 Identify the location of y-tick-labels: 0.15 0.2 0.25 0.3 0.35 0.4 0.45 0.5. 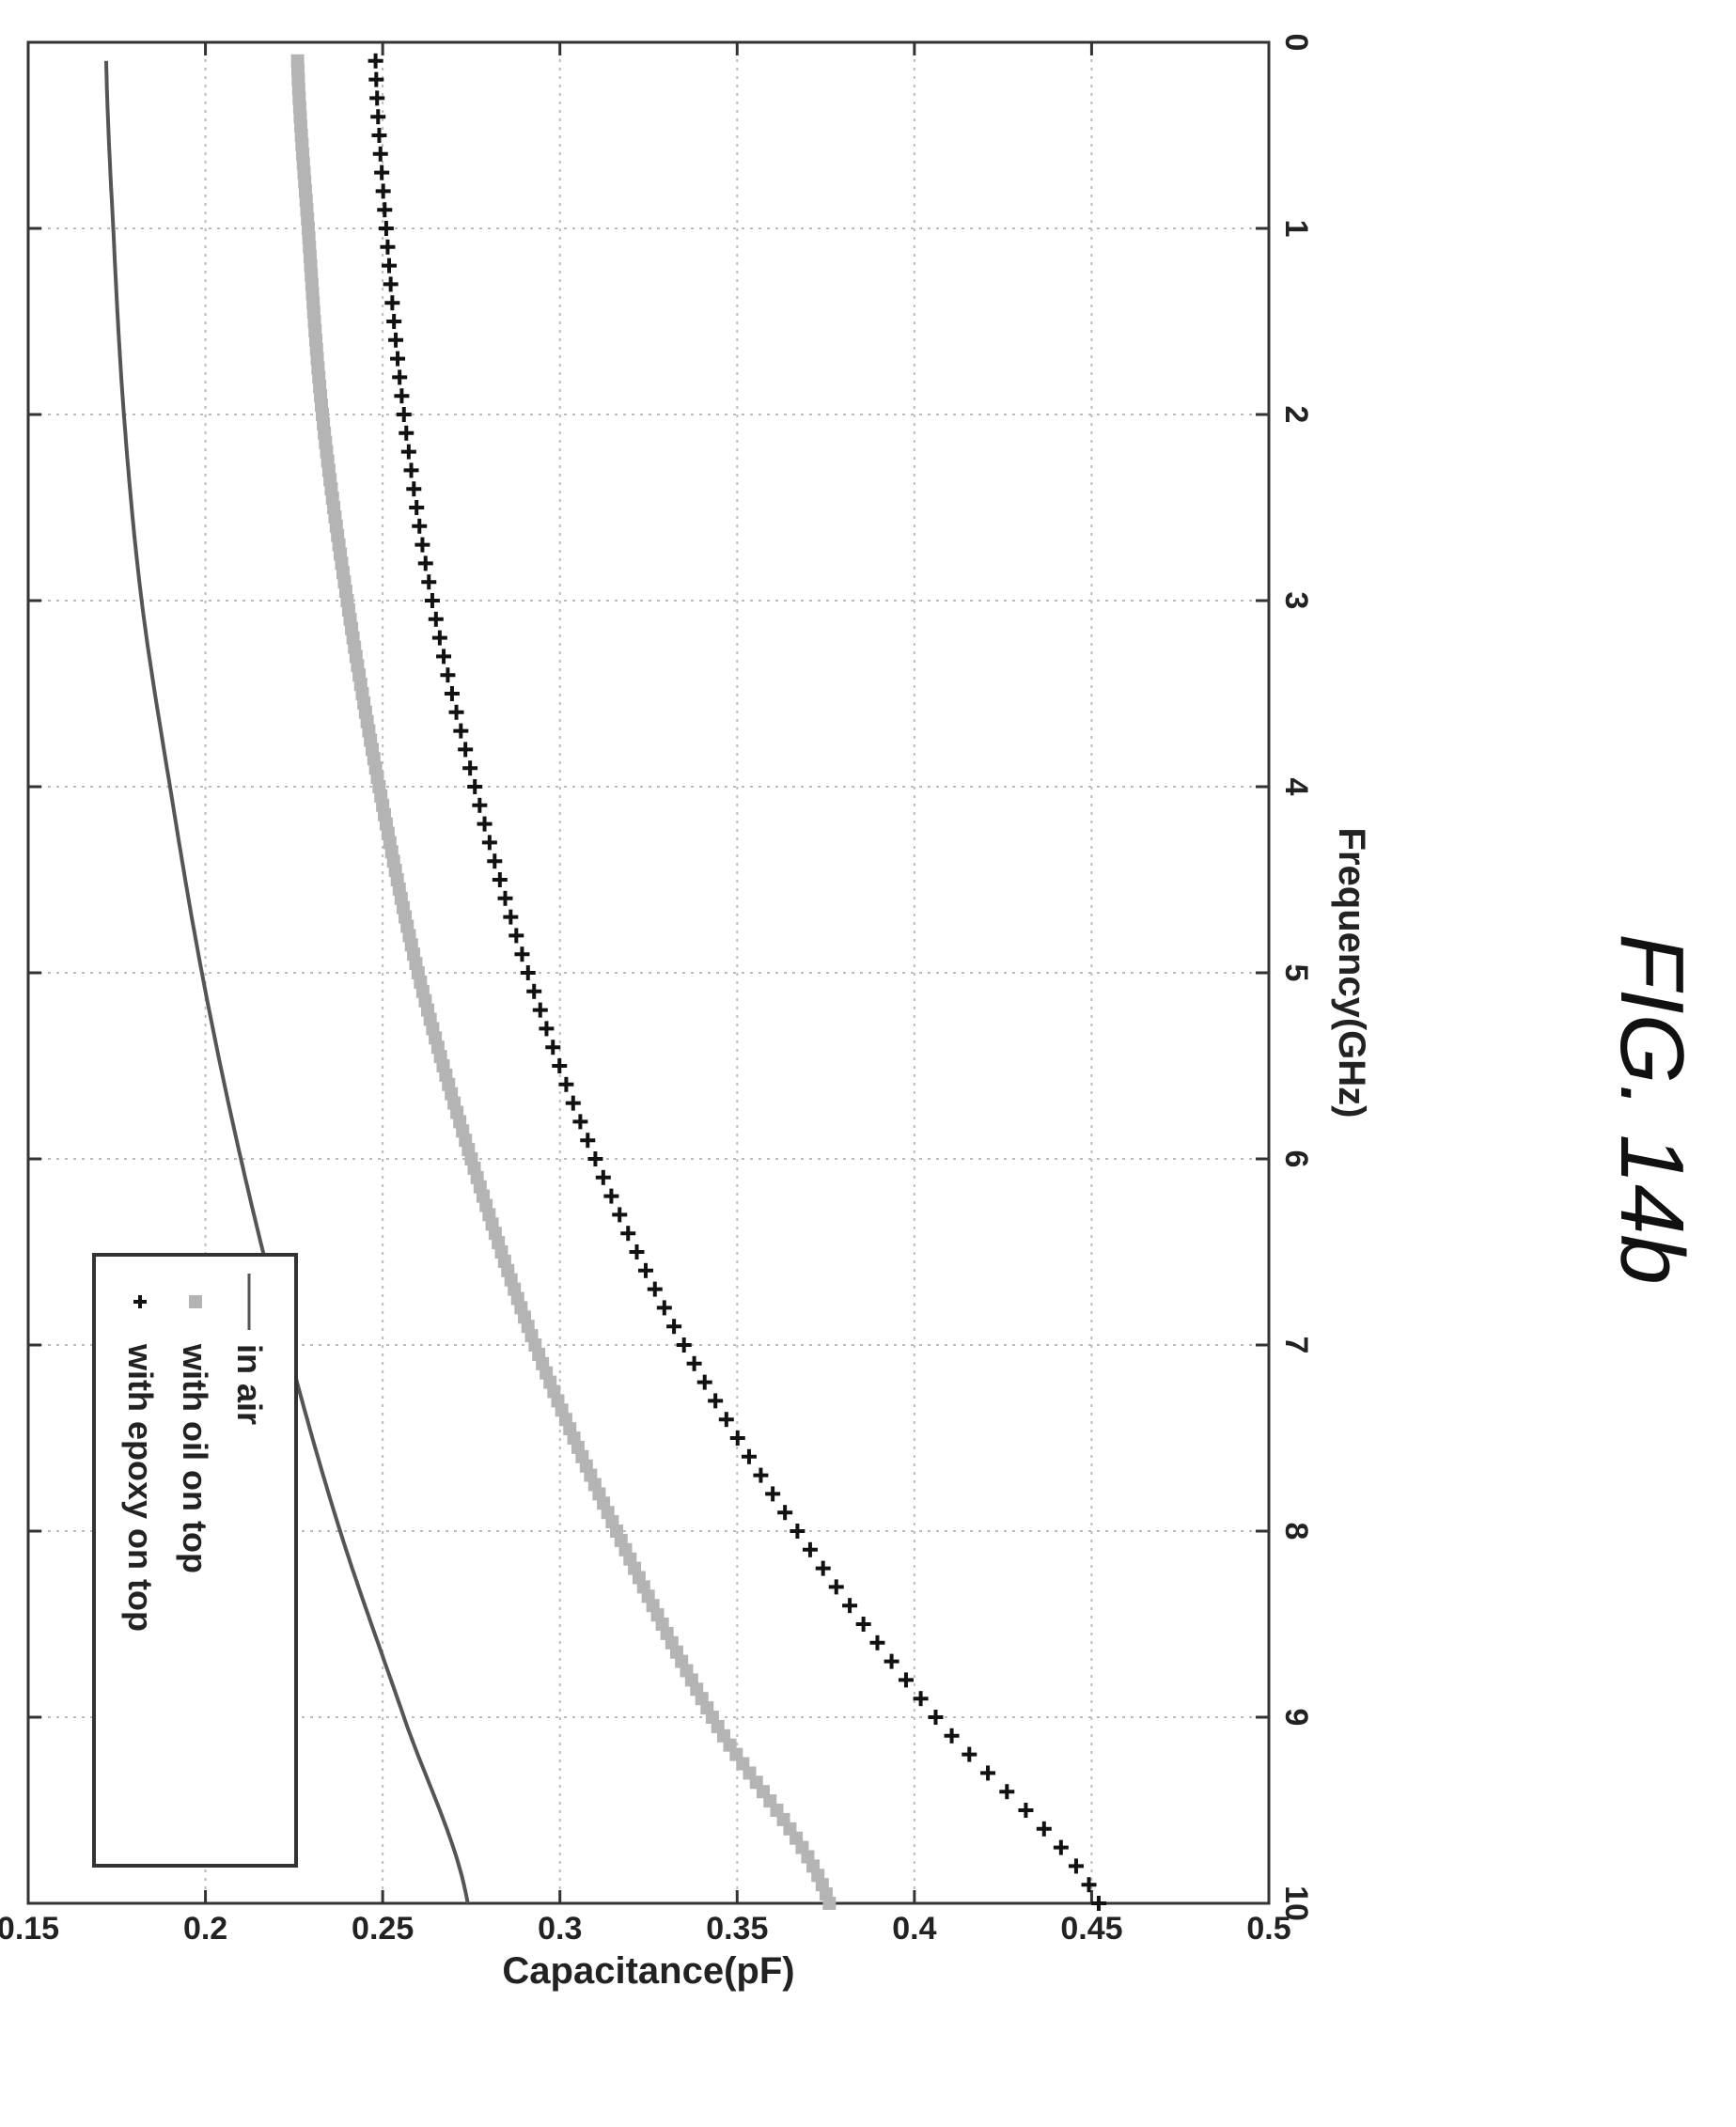
(645, 1929).